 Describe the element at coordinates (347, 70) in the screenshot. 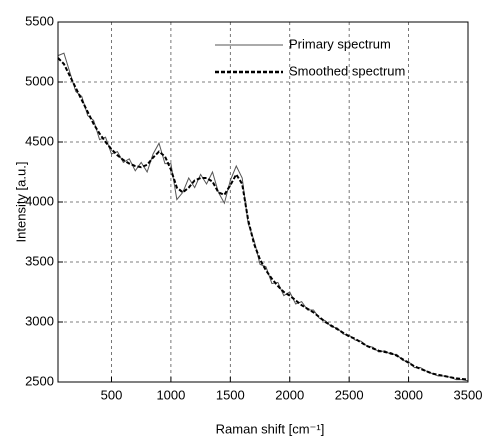

I see `legend-label: Smoothed spectrum` at that location.